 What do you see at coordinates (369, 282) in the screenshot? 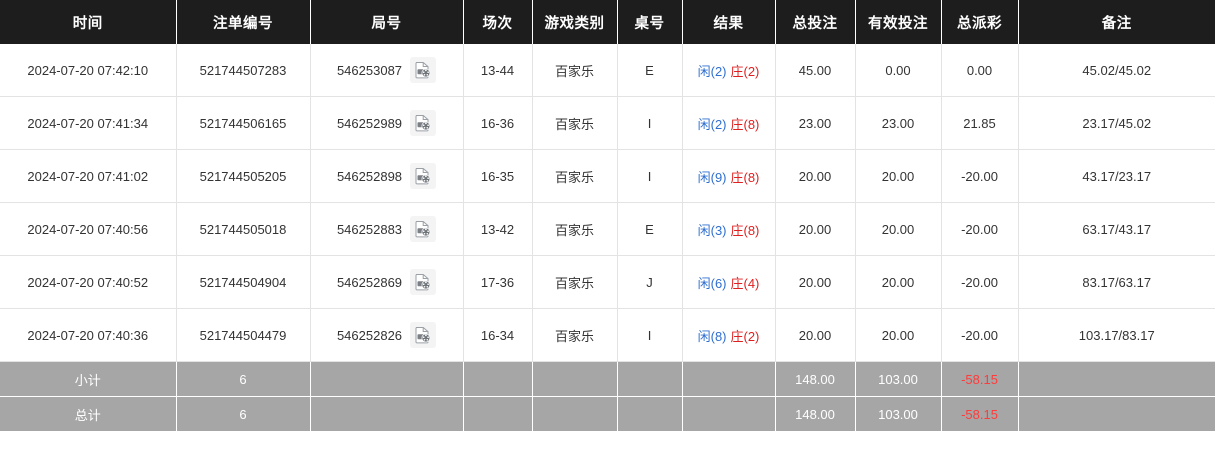
I see `round-no-text: 546252869` at bounding box center [369, 282].